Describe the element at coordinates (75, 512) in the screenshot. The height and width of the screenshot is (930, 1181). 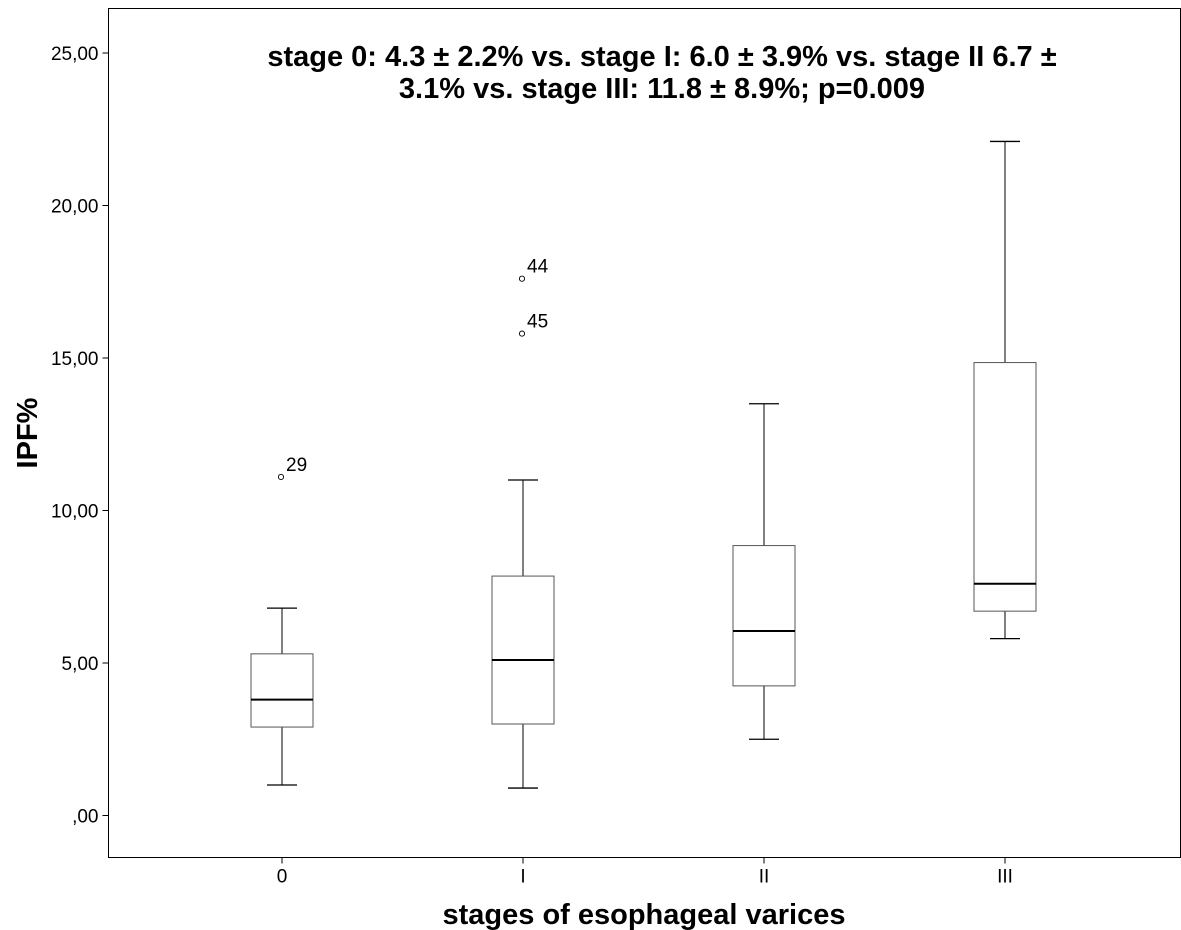
I see `y-tick-label: 10,00` at that location.